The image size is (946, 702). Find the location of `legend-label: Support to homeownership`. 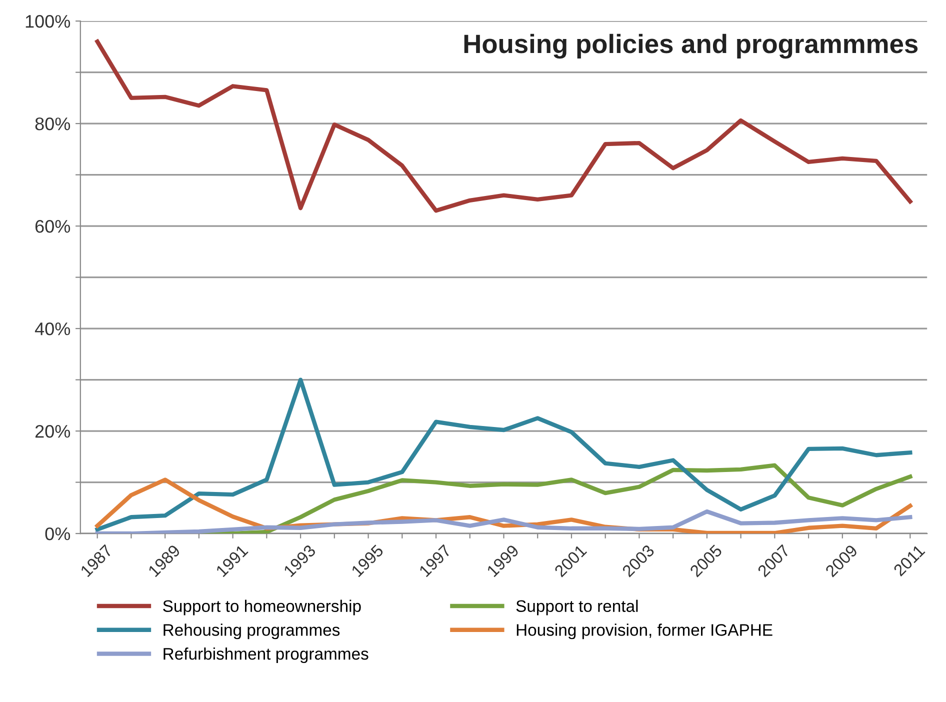

legend-label: Support to homeownership is located at coordinates (262, 608).